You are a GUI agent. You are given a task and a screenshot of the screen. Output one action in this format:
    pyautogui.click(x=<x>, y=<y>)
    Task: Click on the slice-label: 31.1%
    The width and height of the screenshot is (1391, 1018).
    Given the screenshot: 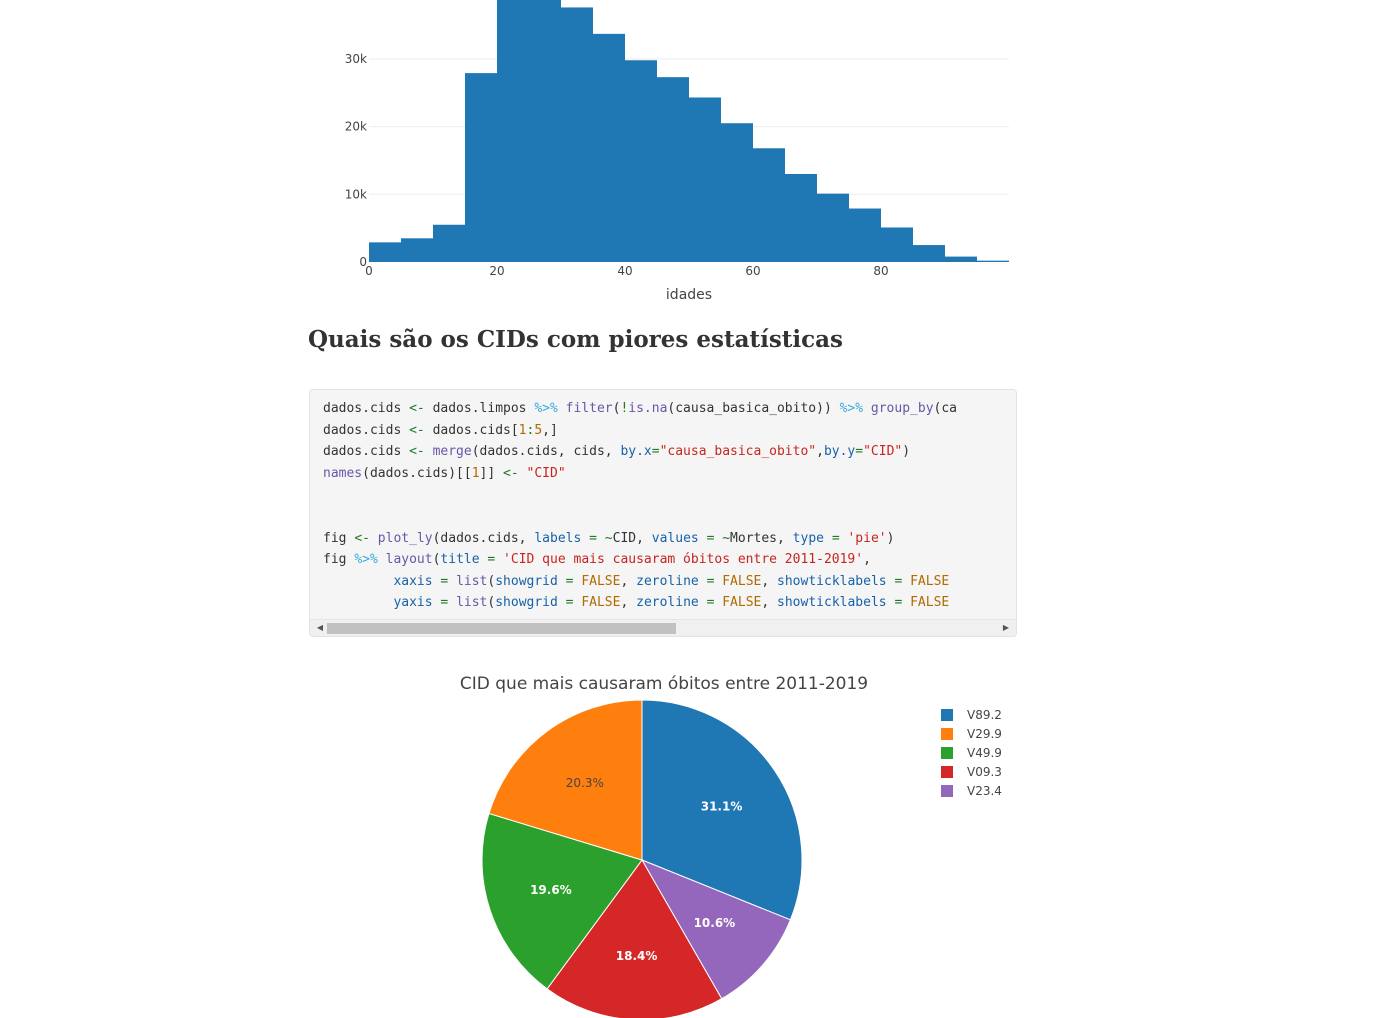 What is the action you would take?
    pyautogui.click(x=722, y=806)
    